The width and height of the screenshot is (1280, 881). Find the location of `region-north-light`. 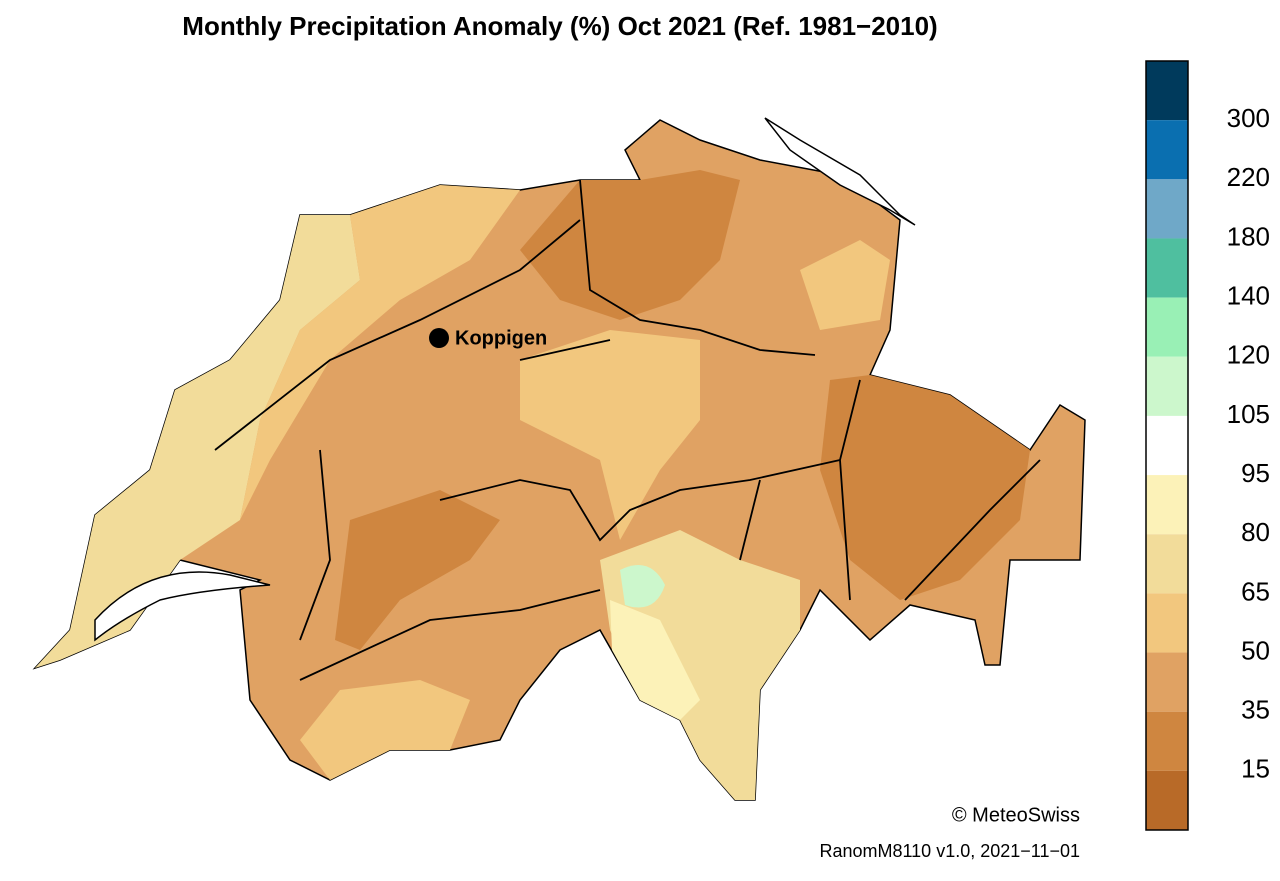

region-north-light is located at coordinates (380, 352).